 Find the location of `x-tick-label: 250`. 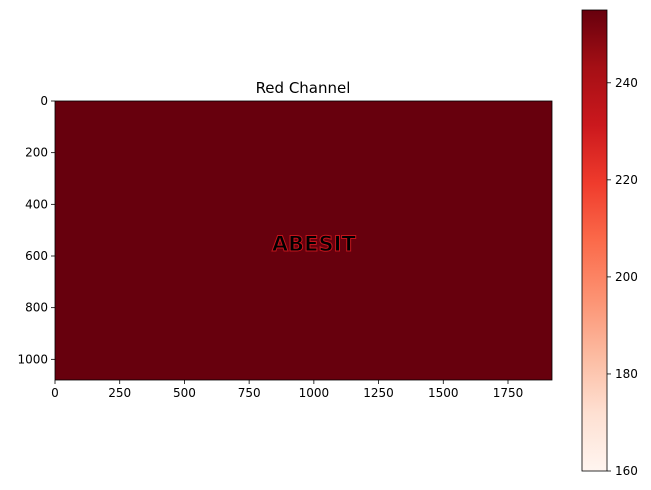

x-tick-label: 250 is located at coordinates (119, 393).